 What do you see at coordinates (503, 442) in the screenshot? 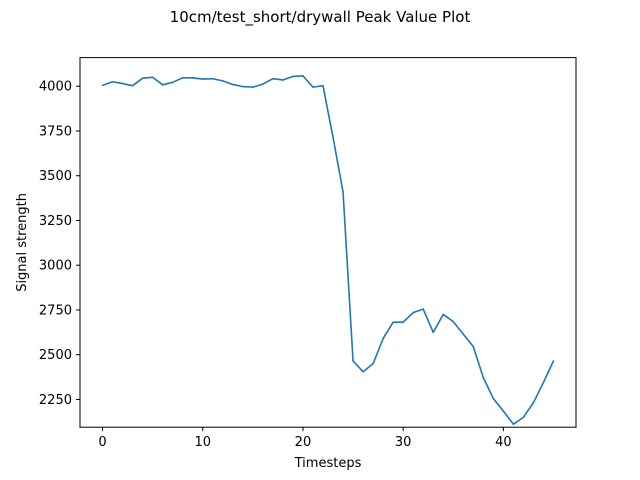
I see `x-tick-label: 40` at bounding box center [503, 442].